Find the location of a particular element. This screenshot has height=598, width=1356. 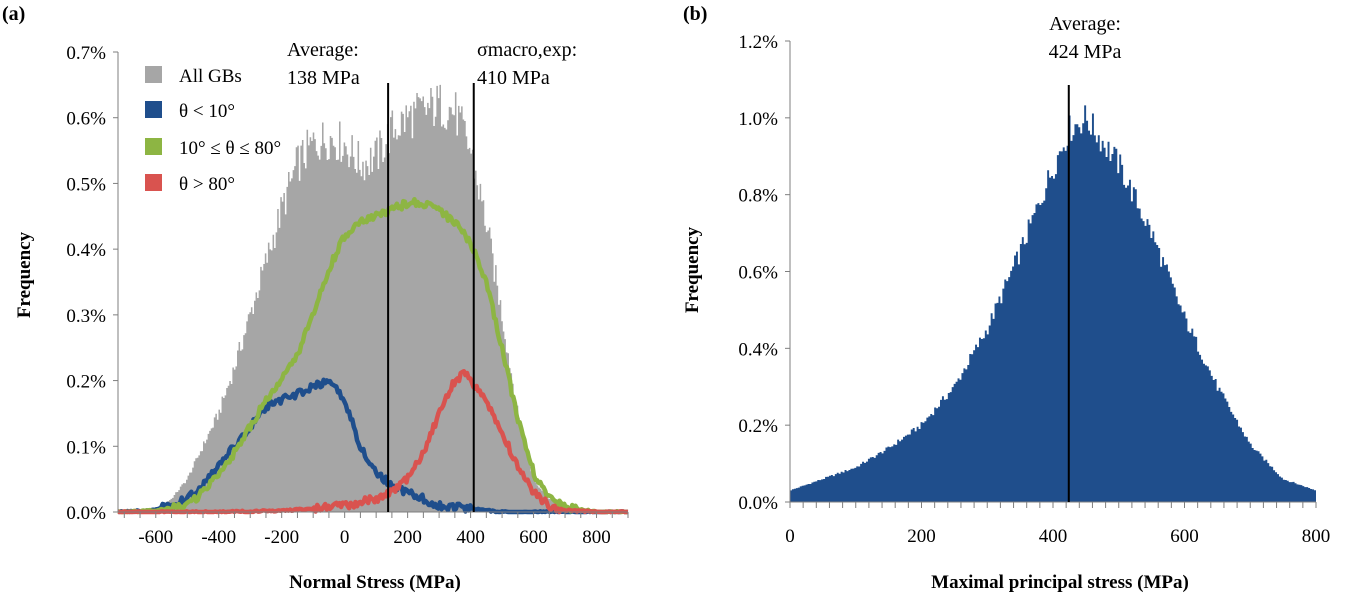

panel-b-x-axis-title: Maximal principal stress (MPa) is located at coordinates (1060, 582).